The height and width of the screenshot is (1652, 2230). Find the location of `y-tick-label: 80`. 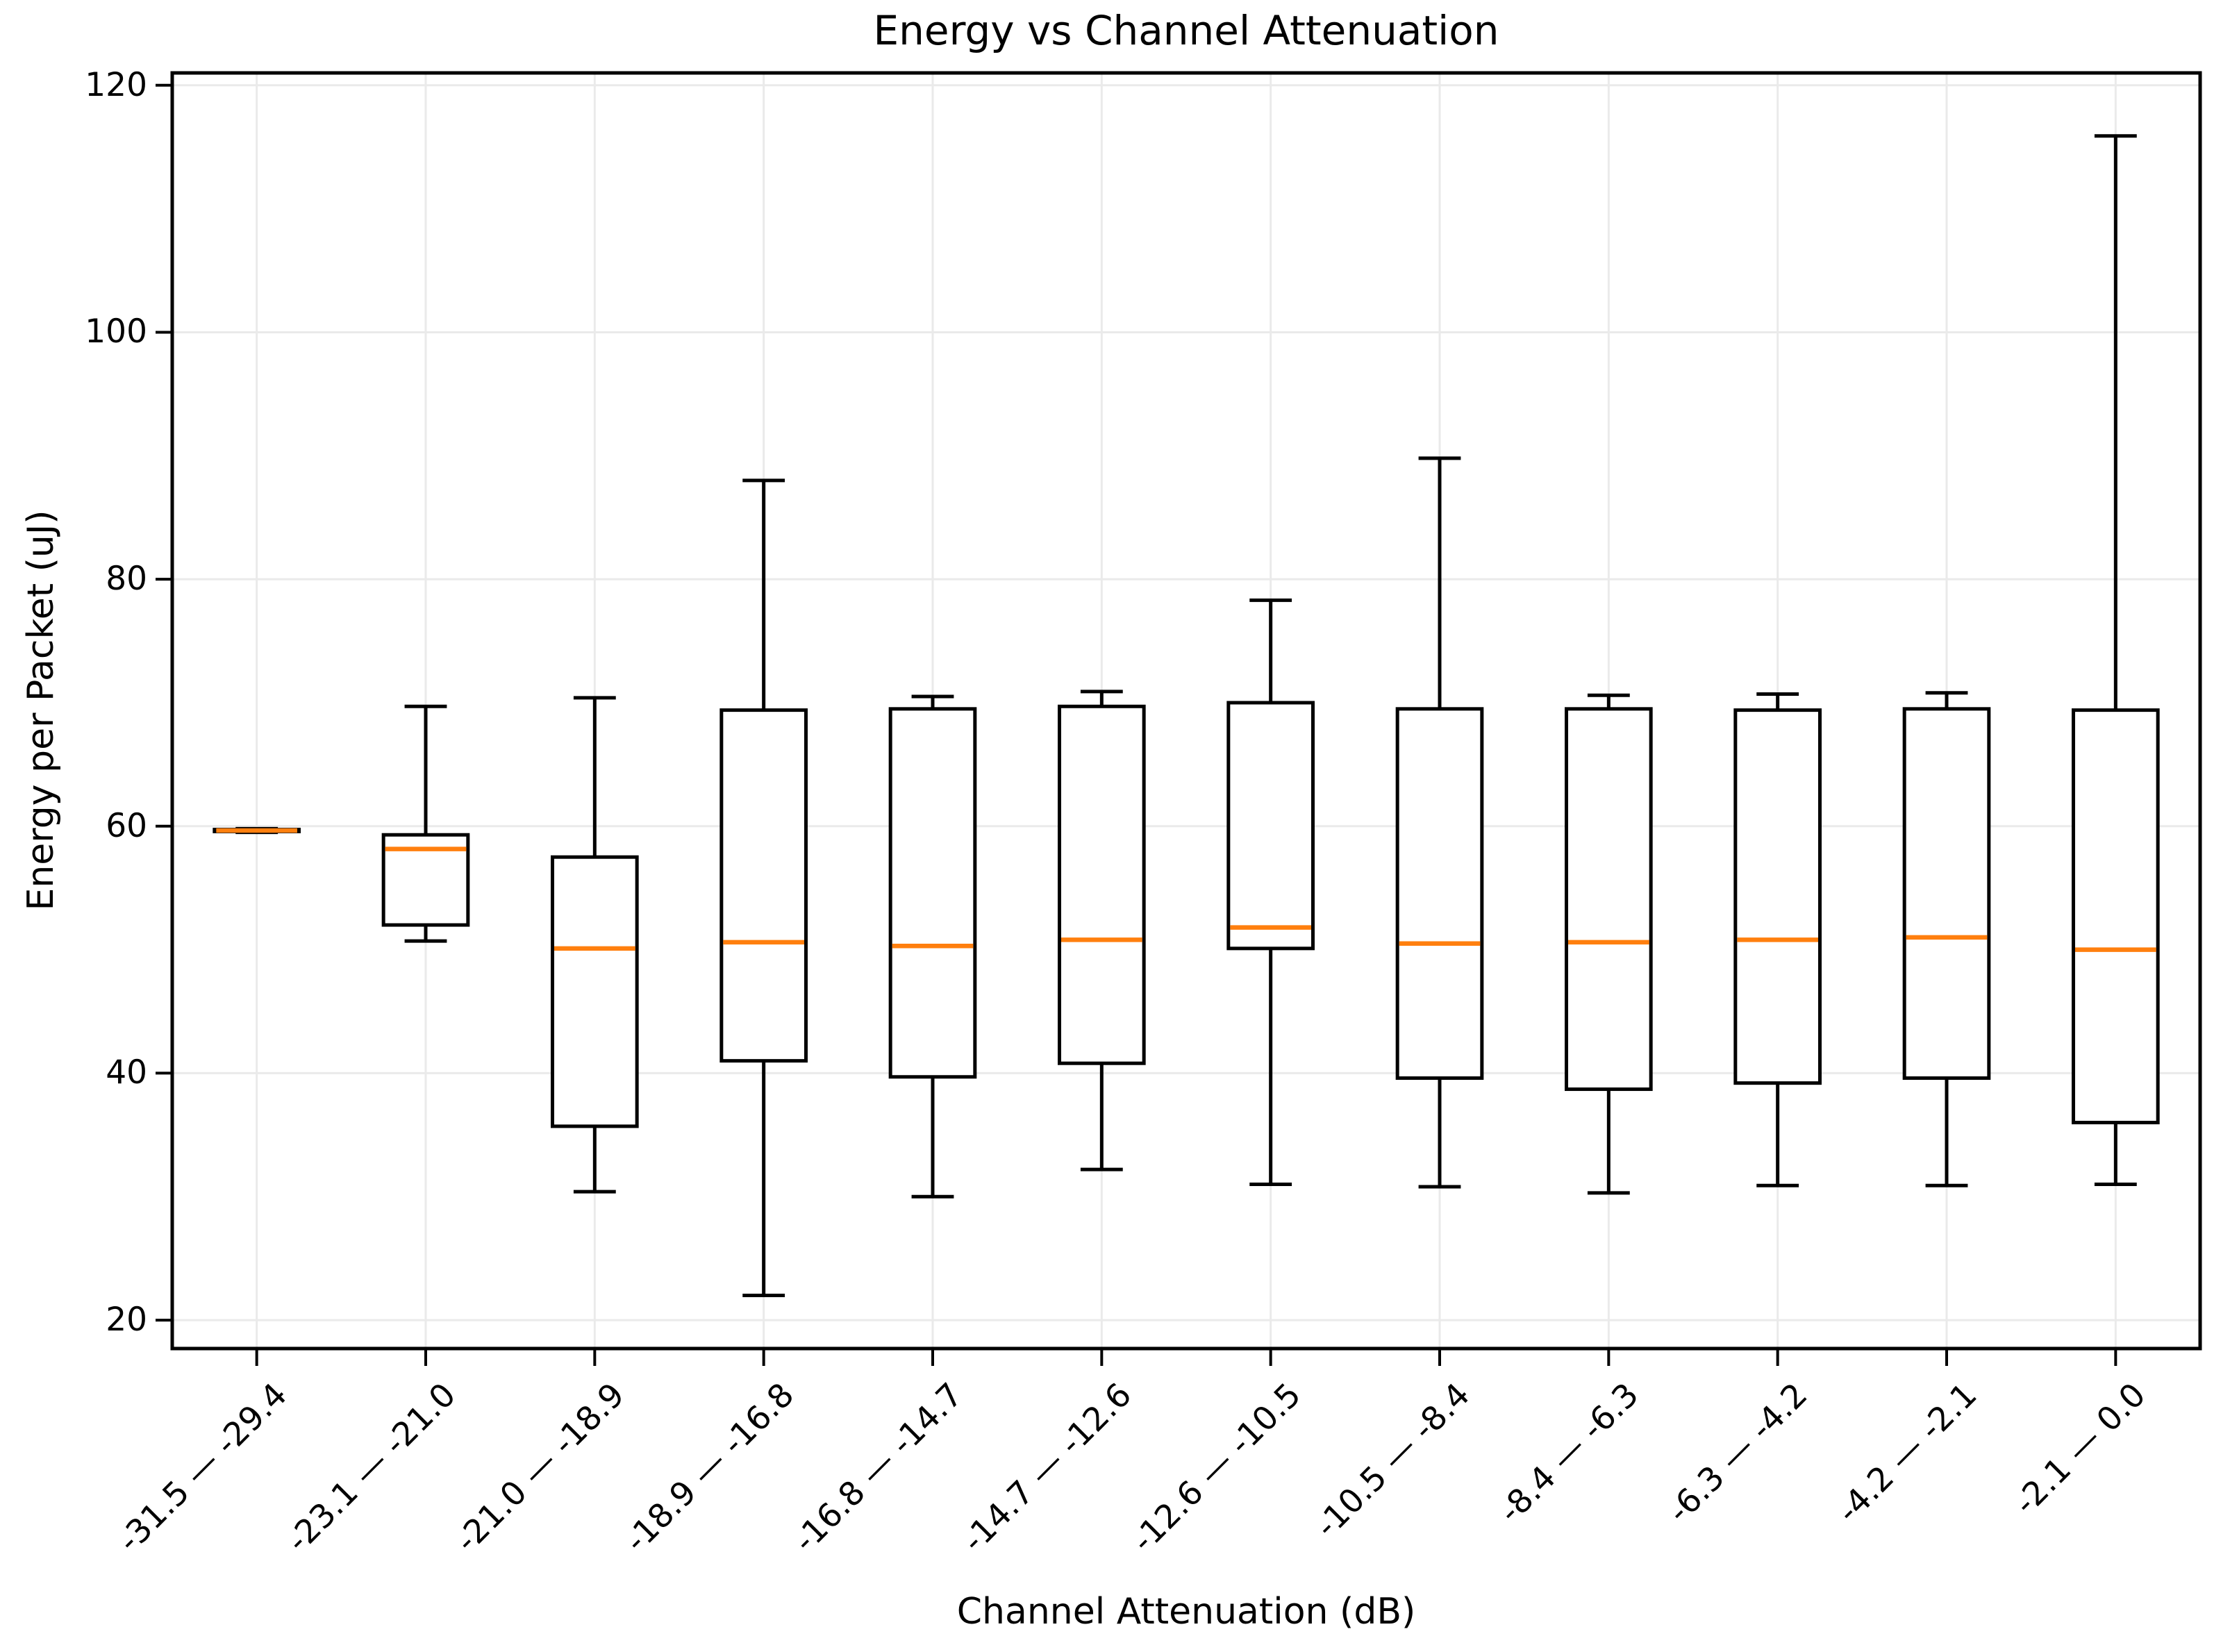

y-tick-label: 80 is located at coordinates (127, 579).